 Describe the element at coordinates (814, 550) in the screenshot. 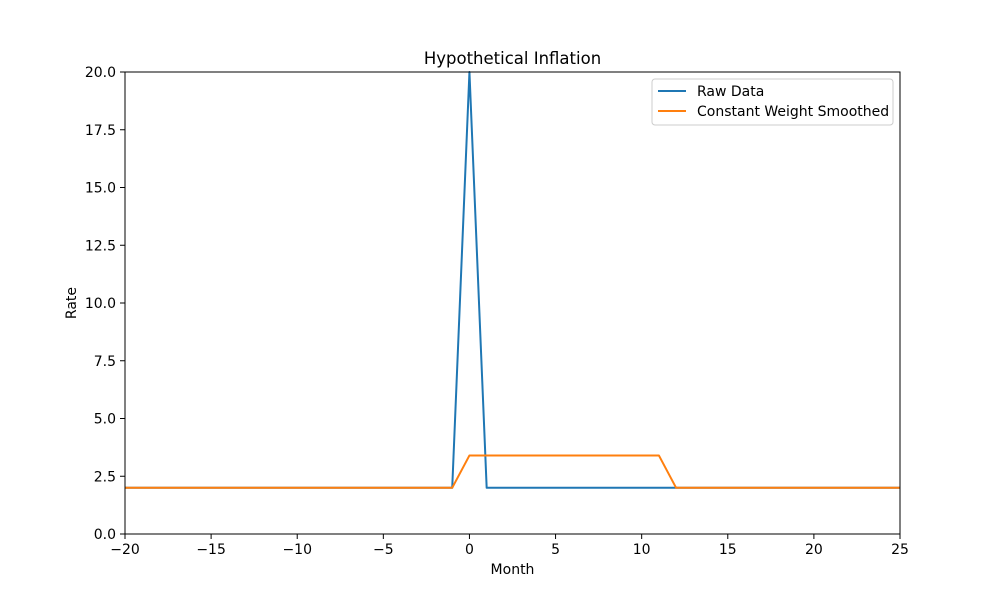

I see `x-tick-label: 20` at that location.